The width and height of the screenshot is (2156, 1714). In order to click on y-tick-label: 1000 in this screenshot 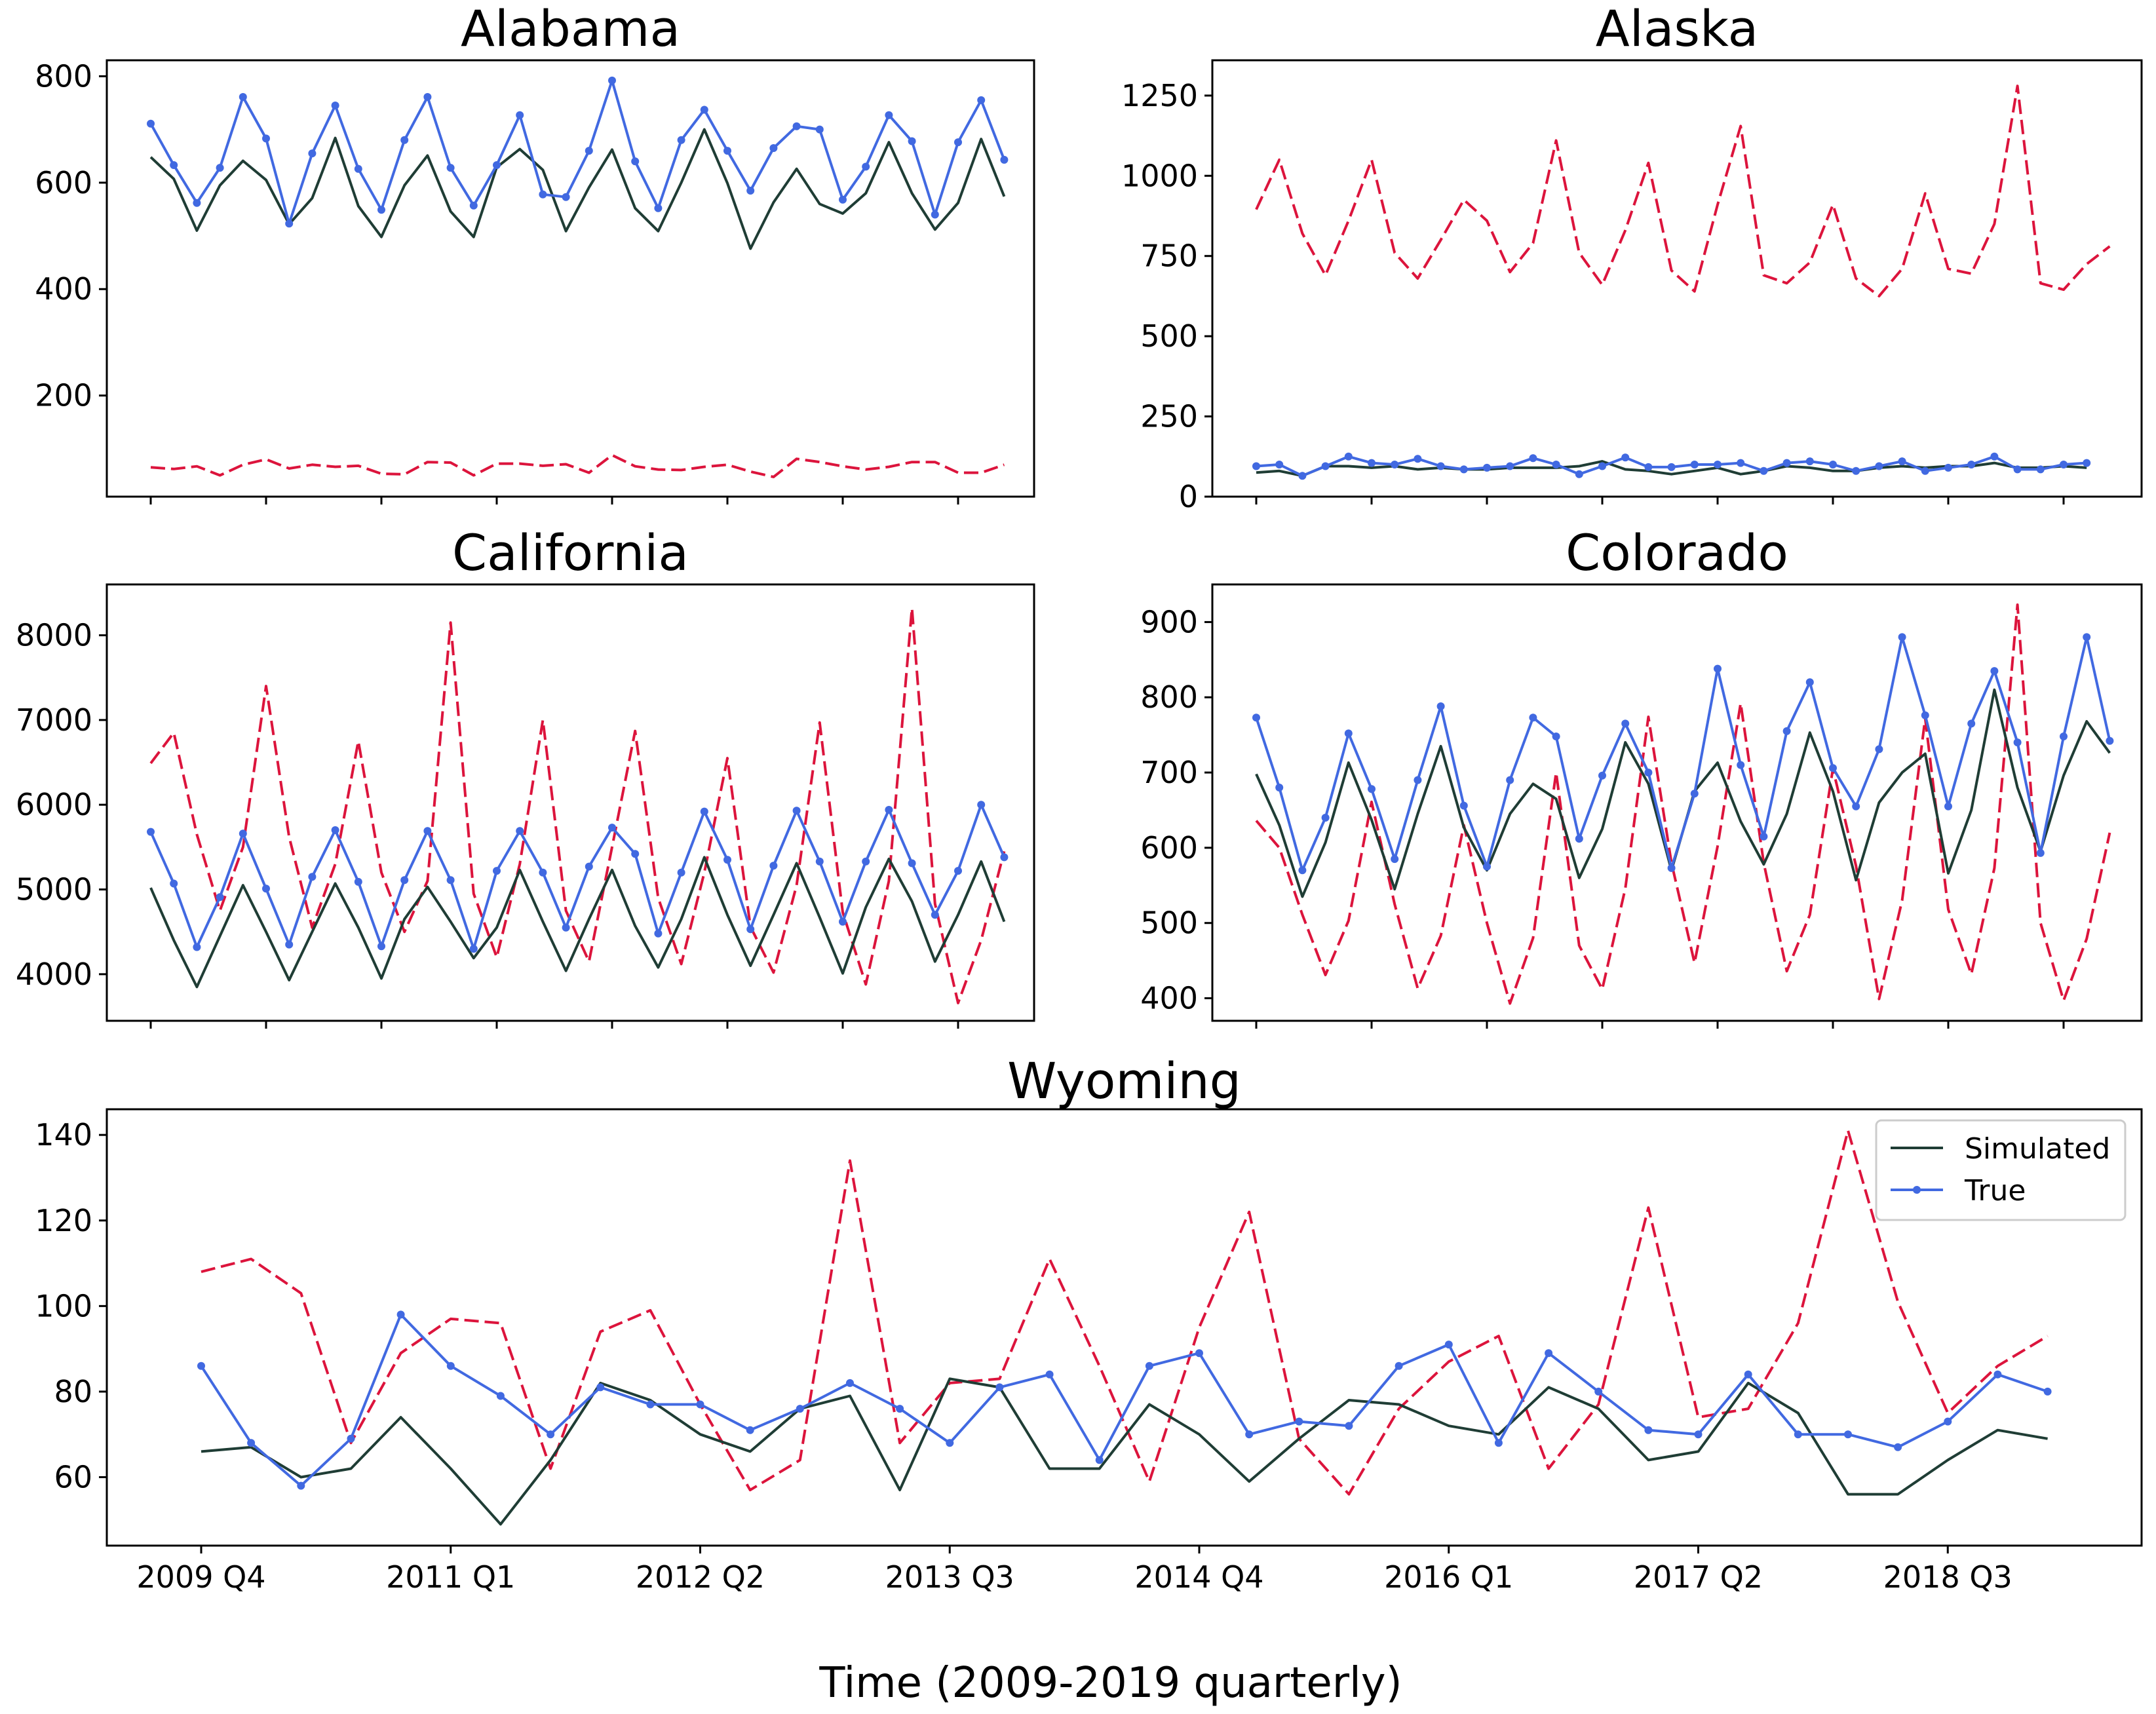, I will do `click(1159, 175)`.